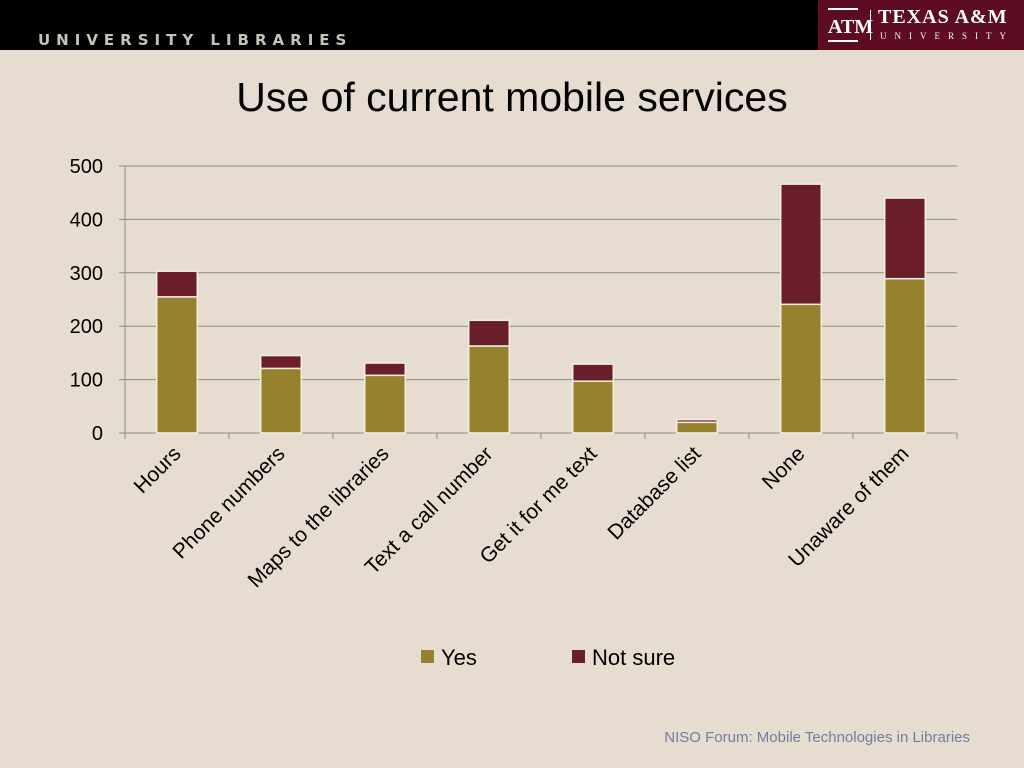 The height and width of the screenshot is (768, 1024). Describe the element at coordinates (943, 17) in the screenshot. I see `logo-wordmark: TEXAS A&M` at that location.